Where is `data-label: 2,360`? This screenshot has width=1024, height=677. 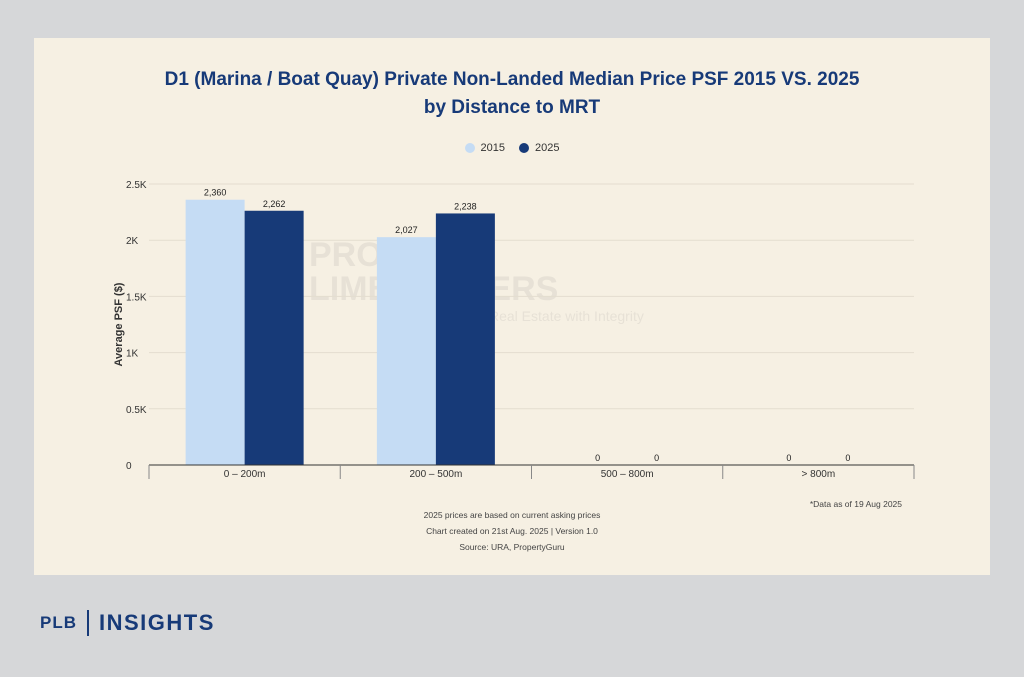
data-label: 2,360 is located at coordinates (215, 193).